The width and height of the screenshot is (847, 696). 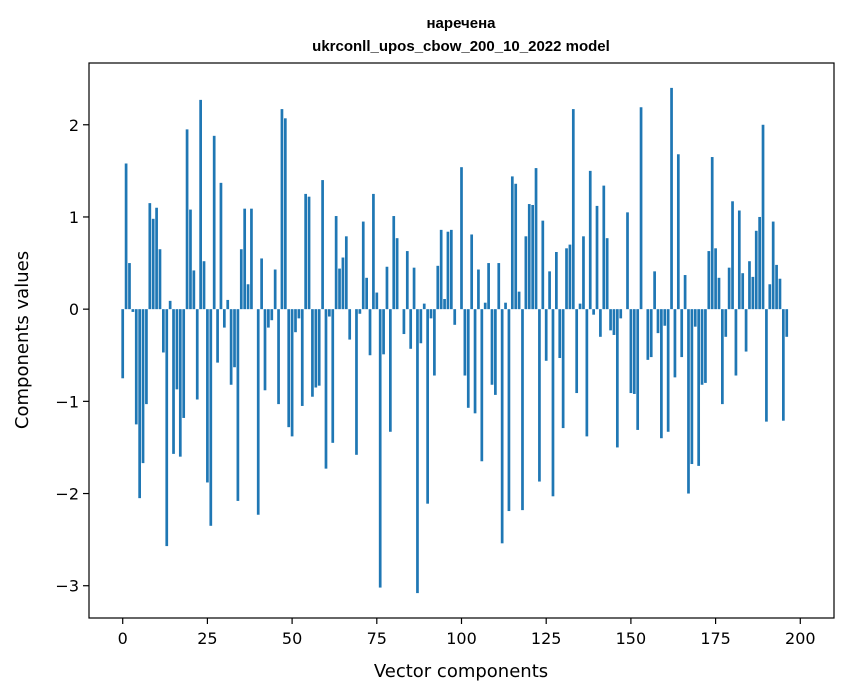 What do you see at coordinates (631, 638) in the screenshot?
I see `x-tick-label: 150` at bounding box center [631, 638].